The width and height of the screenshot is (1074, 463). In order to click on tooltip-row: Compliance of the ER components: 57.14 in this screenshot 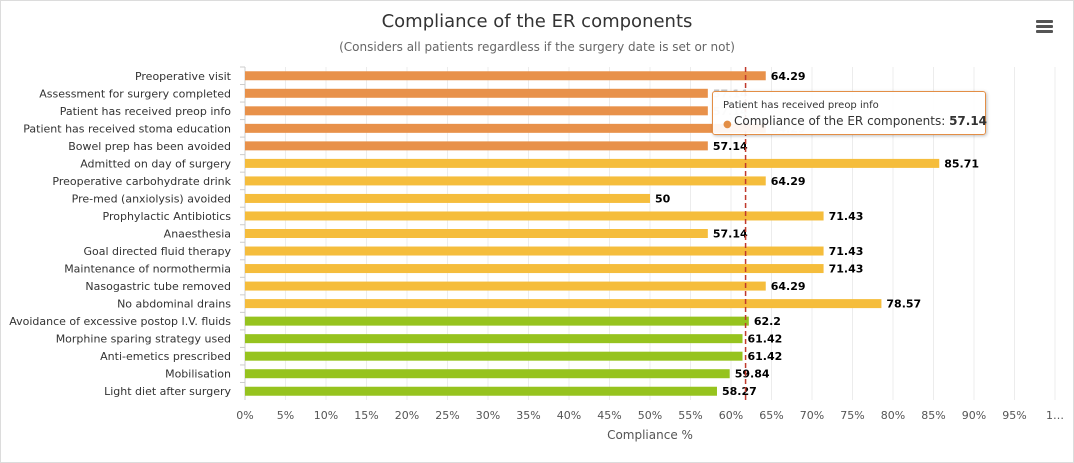, I will do `click(860, 121)`.